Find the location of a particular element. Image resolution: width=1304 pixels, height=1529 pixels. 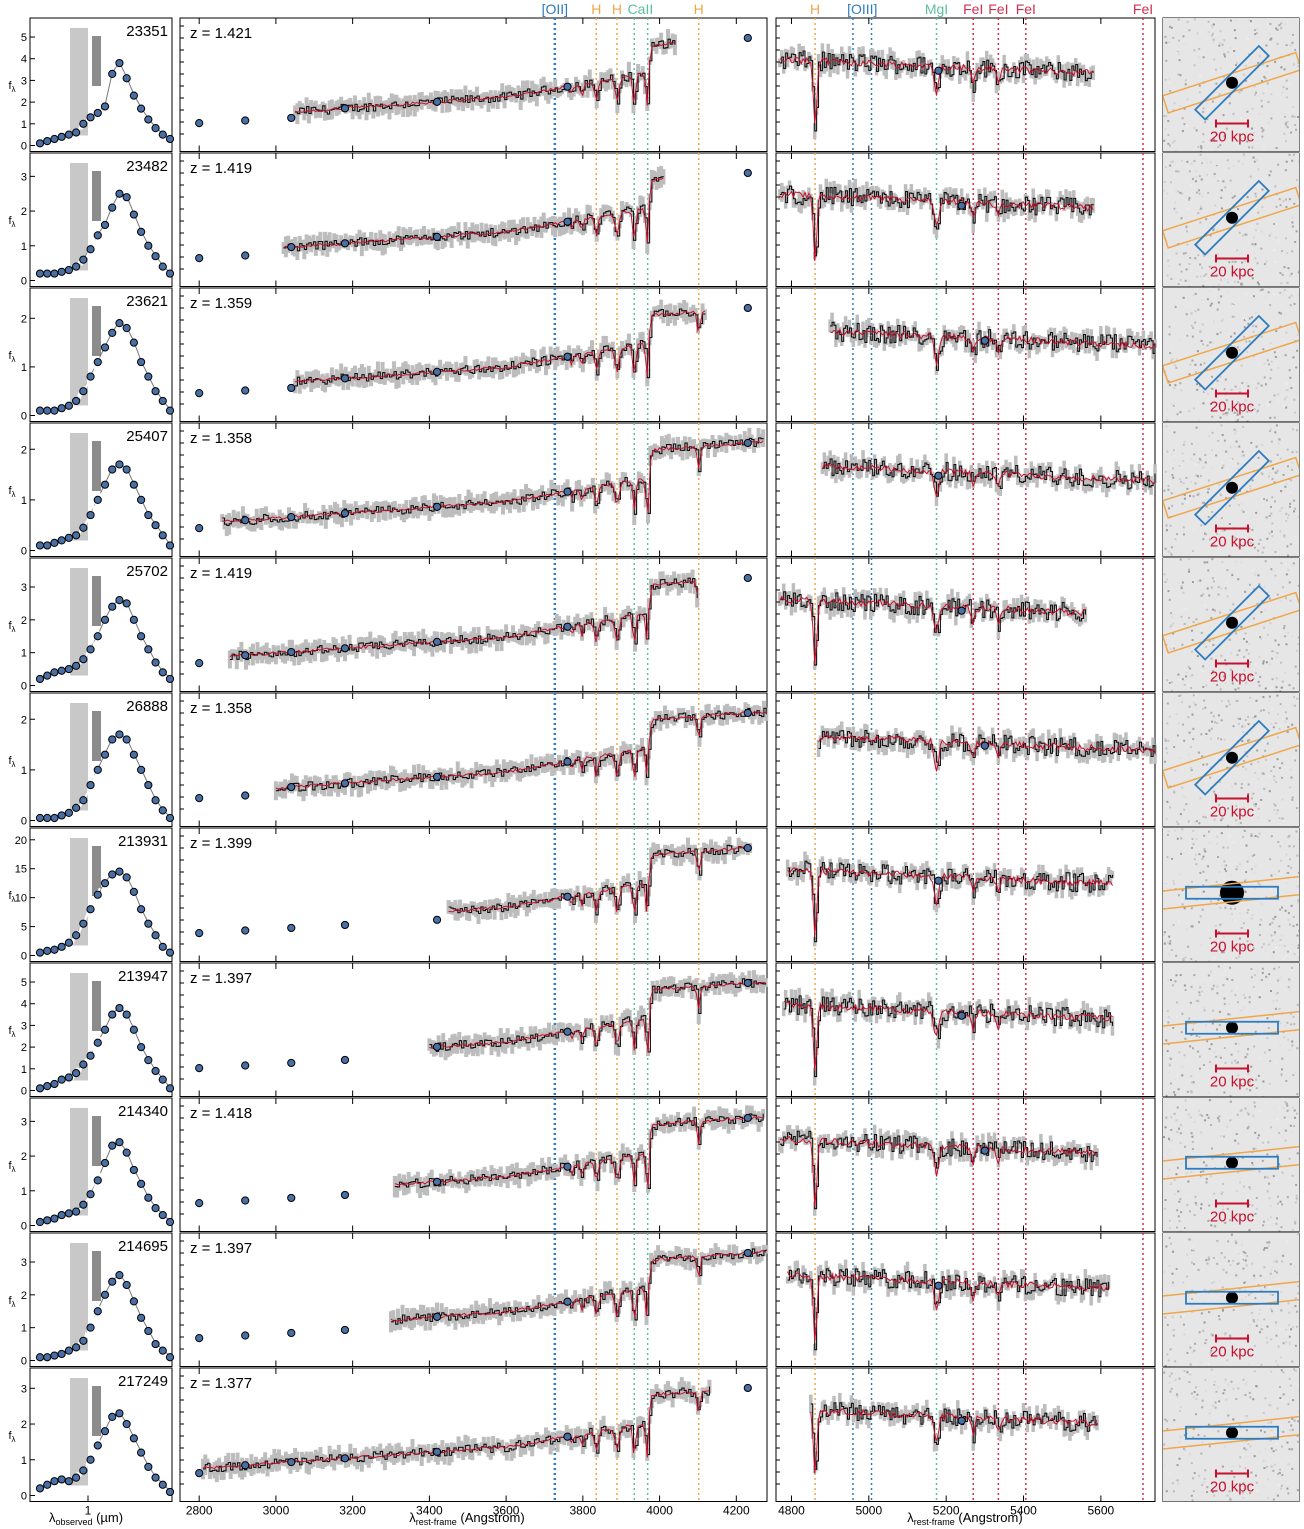

y-axis-label: fλ is located at coordinates (11, 627).